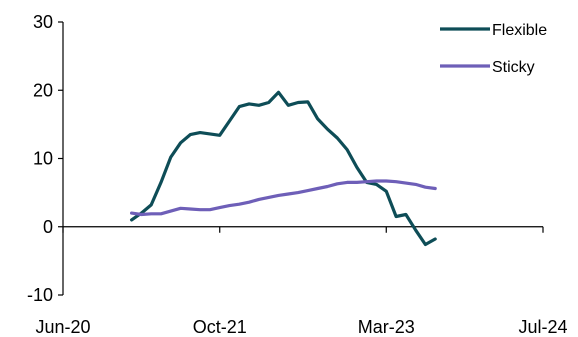 This screenshot has width=578, height=337. Describe the element at coordinates (220, 327) in the screenshot. I see `x-tick-label: Oct-21` at that location.